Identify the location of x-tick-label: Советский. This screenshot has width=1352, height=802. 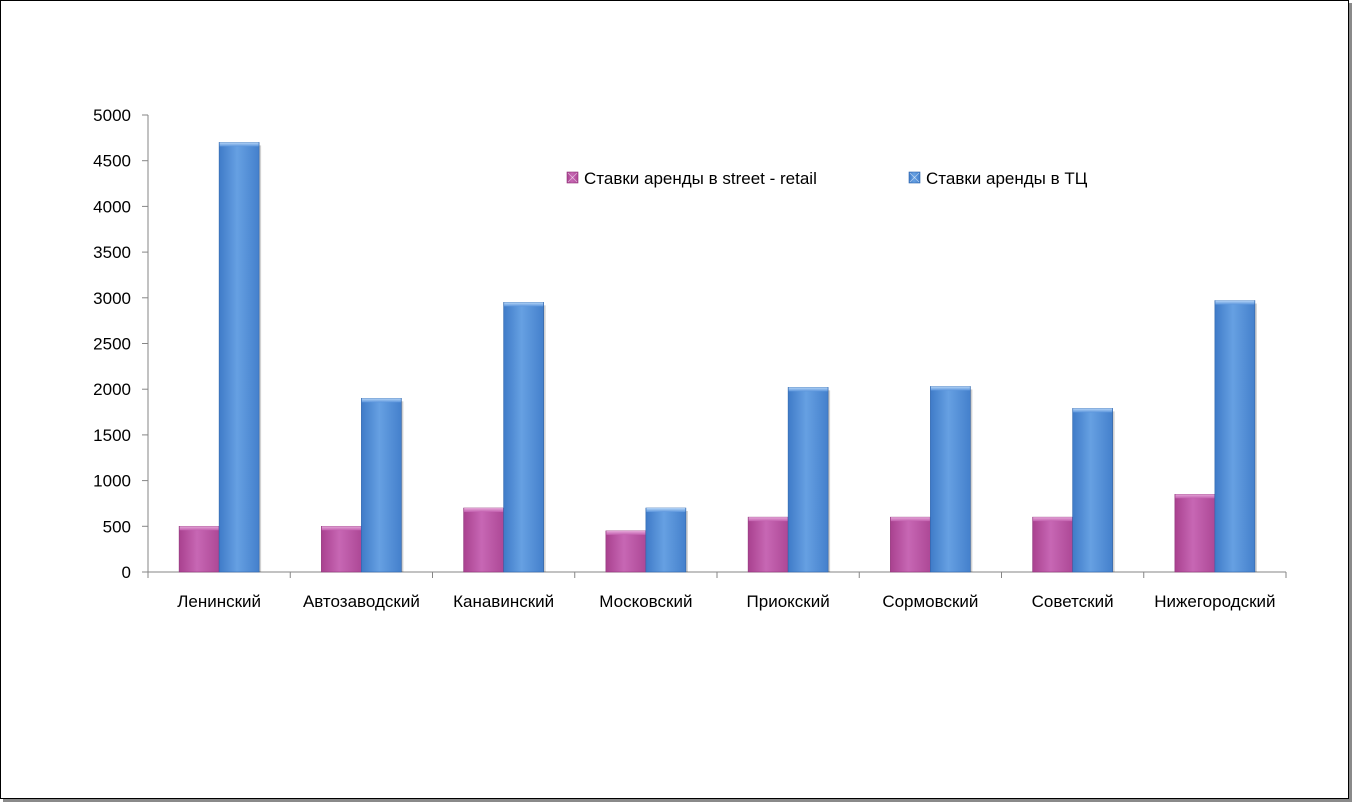
(1073, 601).